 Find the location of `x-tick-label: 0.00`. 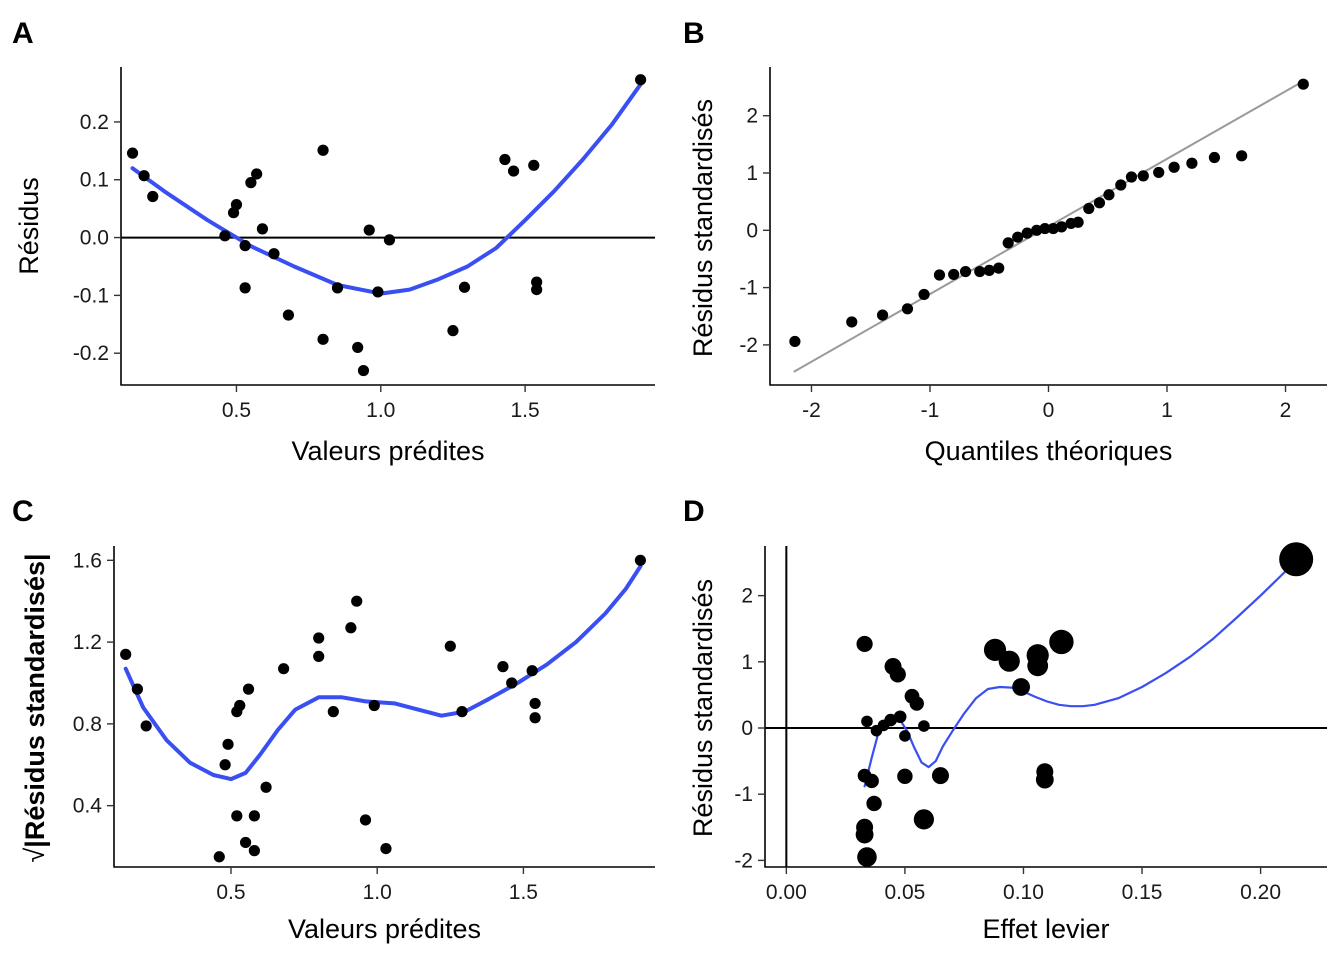

x-tick-label: 0.00 is located at coordinates (786, 892).